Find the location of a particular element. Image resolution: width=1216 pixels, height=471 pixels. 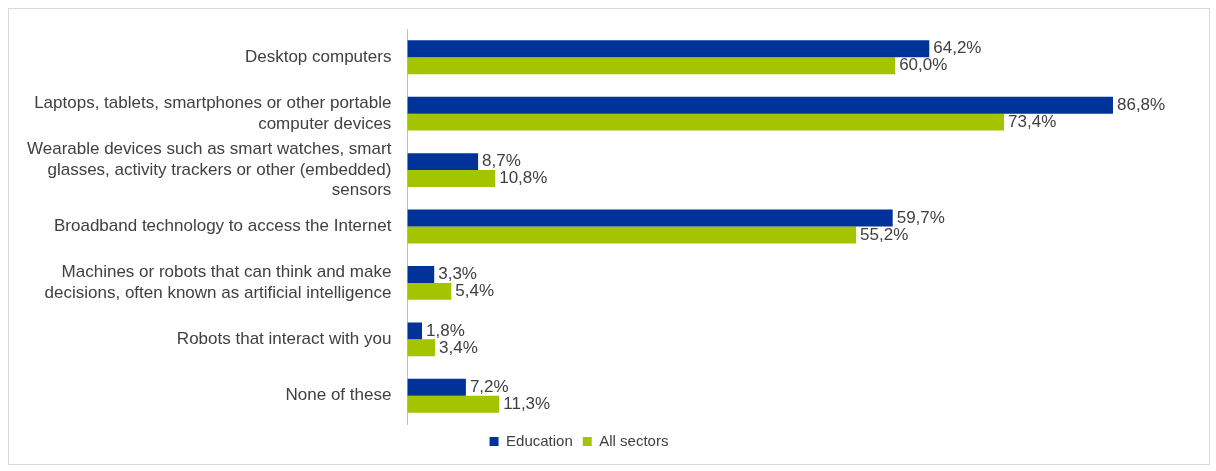

y-tick-label: Wearable devices such as smart watches, smart glasses, activity trackers or other (embedded) sensors is located at coordinates (209, 169).